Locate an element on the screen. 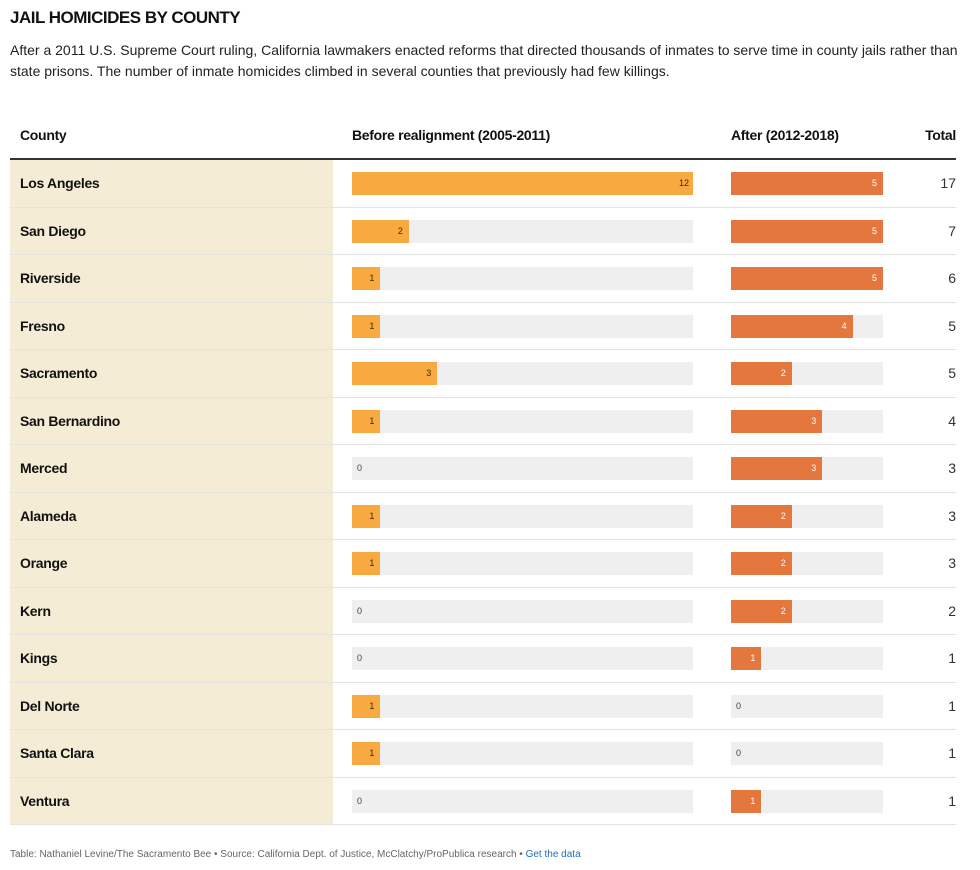 The width and height of the screenshot is (980, 870). total-value: 2 is located at coordinates (952, 610).